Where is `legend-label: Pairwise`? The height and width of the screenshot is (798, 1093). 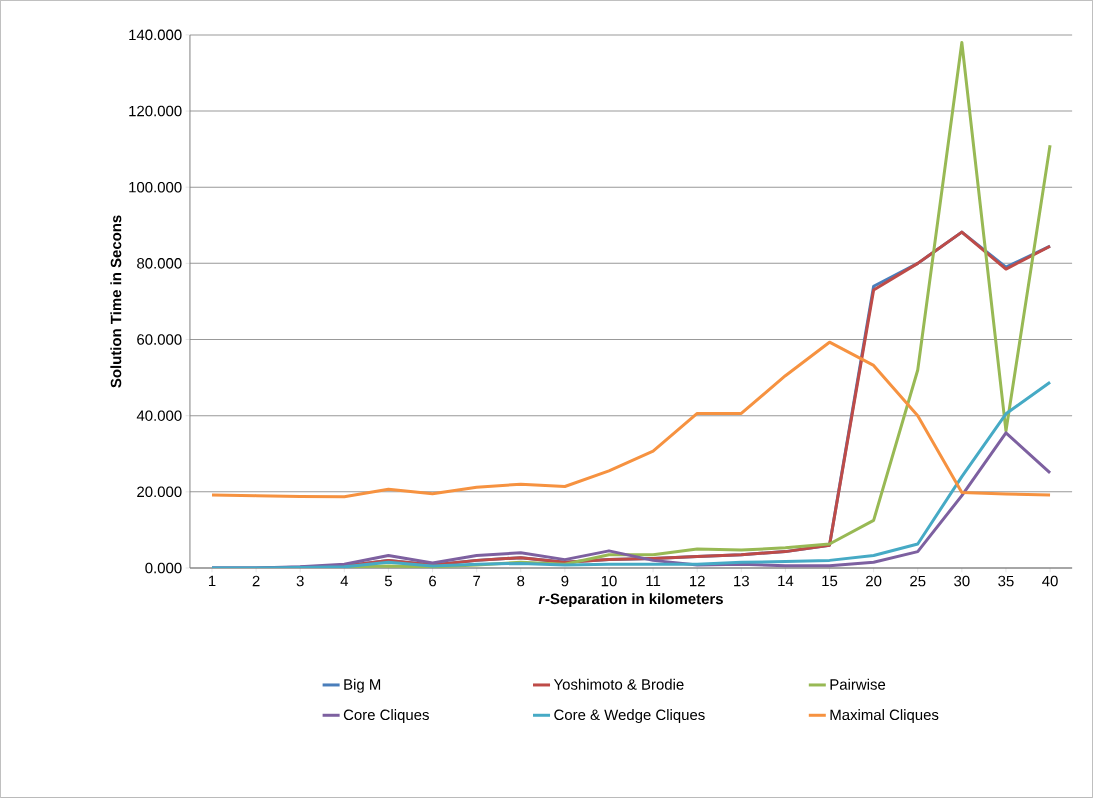
legend-label: Pairwise is located at coordinates (858, 684).